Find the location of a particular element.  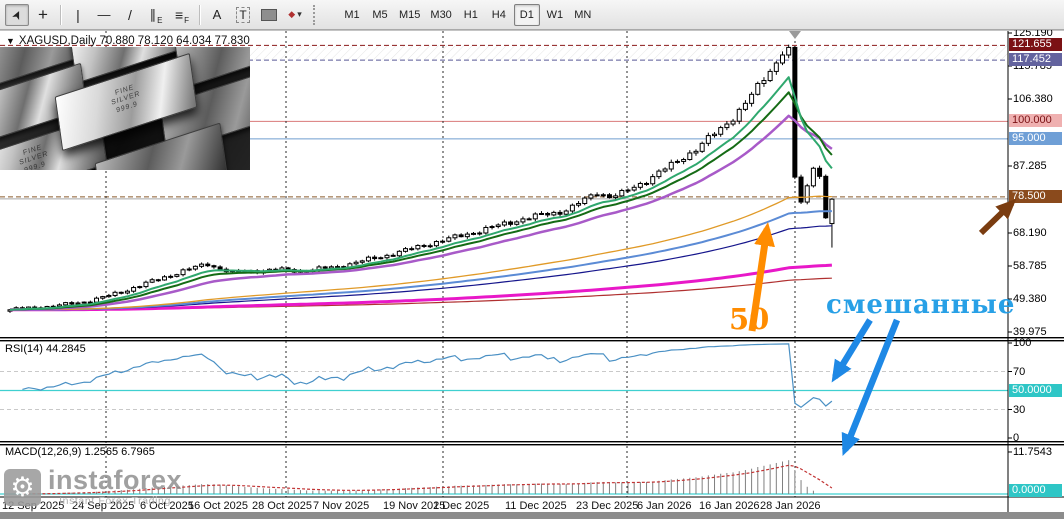

toolbar-grip is located at coordinates (316, 14).